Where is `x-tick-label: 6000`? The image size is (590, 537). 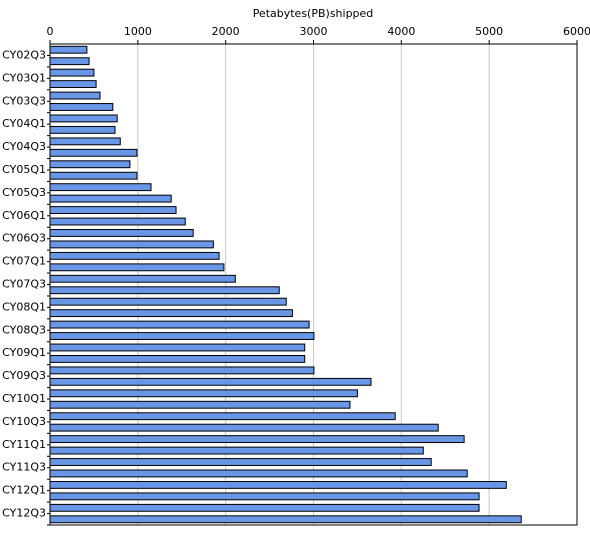
x-tick-label: 6000 is located at coordinates (576, 31).